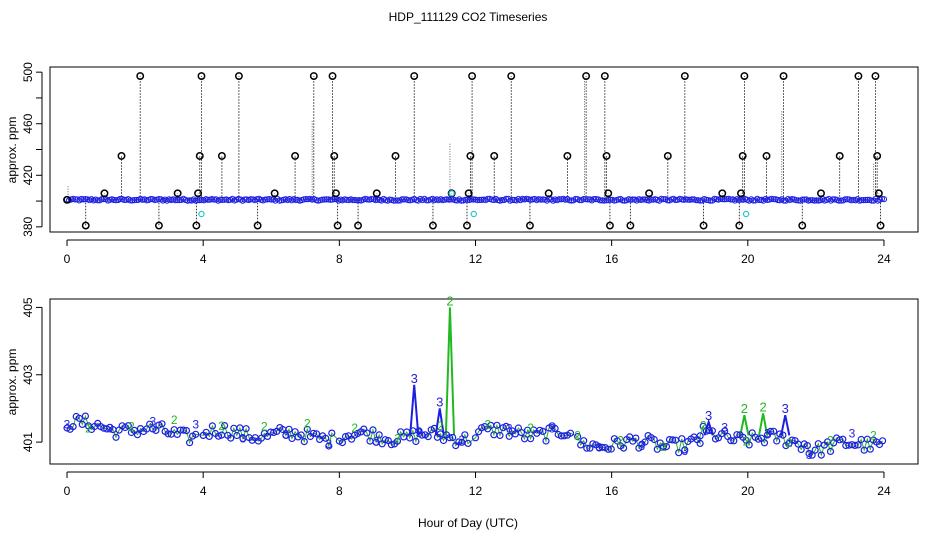 This screenshot has width=936, height=540. What do you see at coordinates (28, 307) in the screenshot?
I see `bottom-y-tick-label: 405` at bounding box center [28, 307].